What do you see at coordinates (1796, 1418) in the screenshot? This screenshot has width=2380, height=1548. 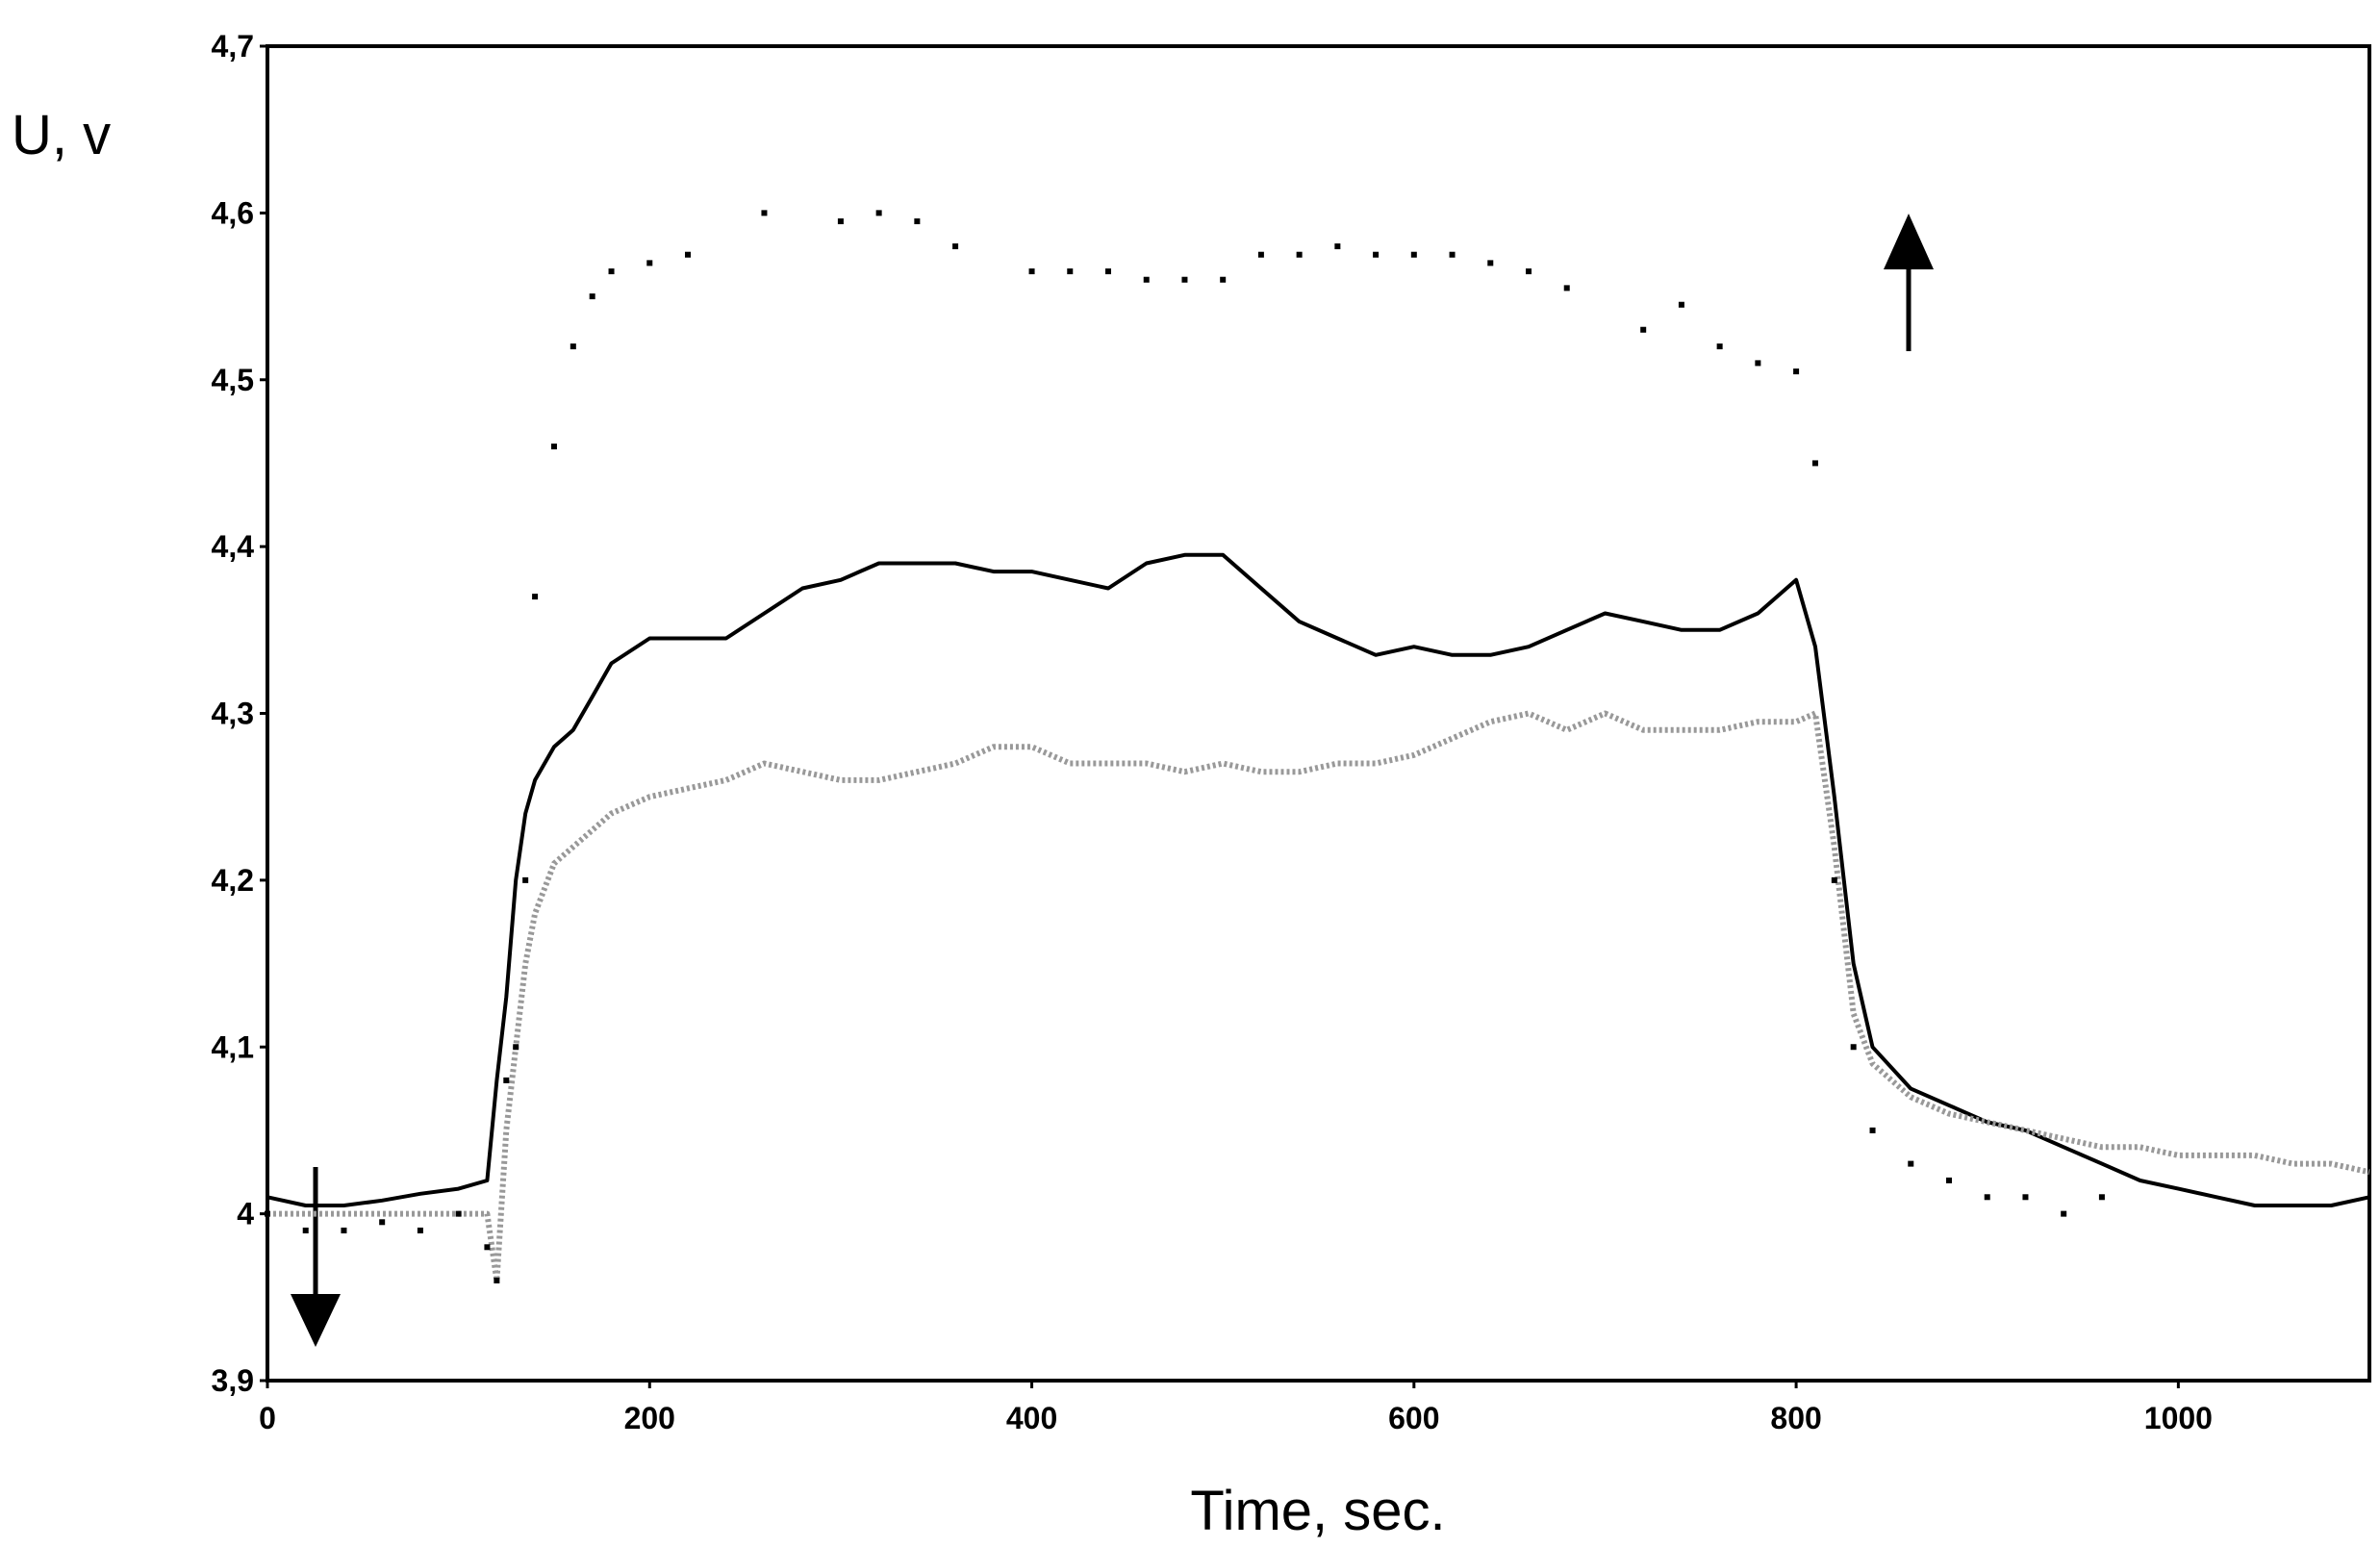 I see `x-tick-label: 800` at bounding box center [1796, 1418].